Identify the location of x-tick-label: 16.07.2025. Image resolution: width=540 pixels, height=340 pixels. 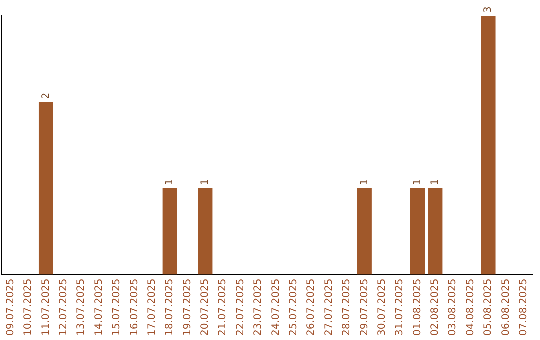
(134, 307).